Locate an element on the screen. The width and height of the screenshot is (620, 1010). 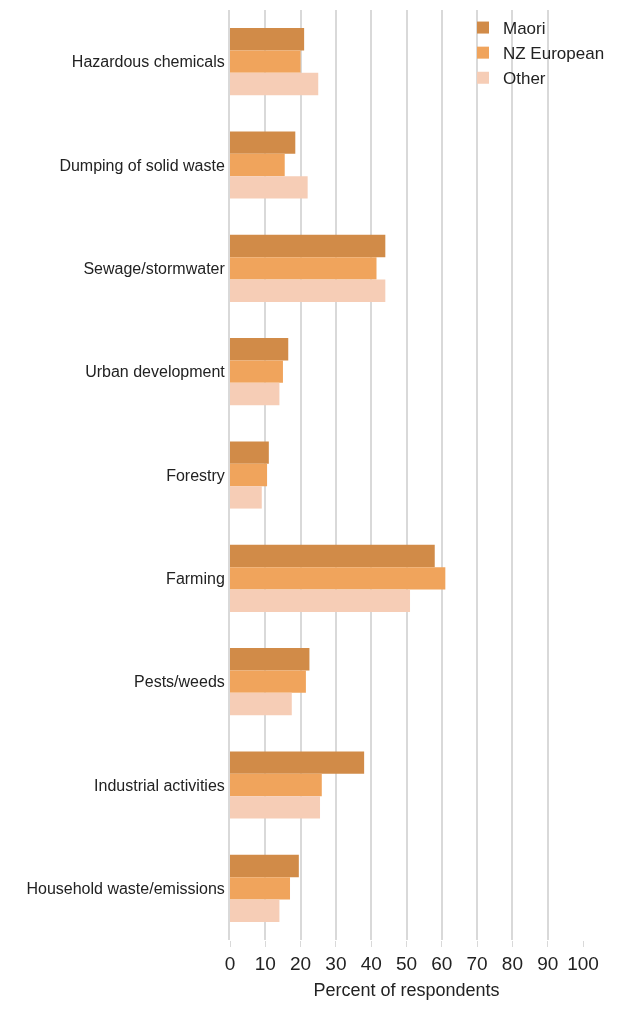
x-tick-label: 0 is located at coordinates (230, 963).